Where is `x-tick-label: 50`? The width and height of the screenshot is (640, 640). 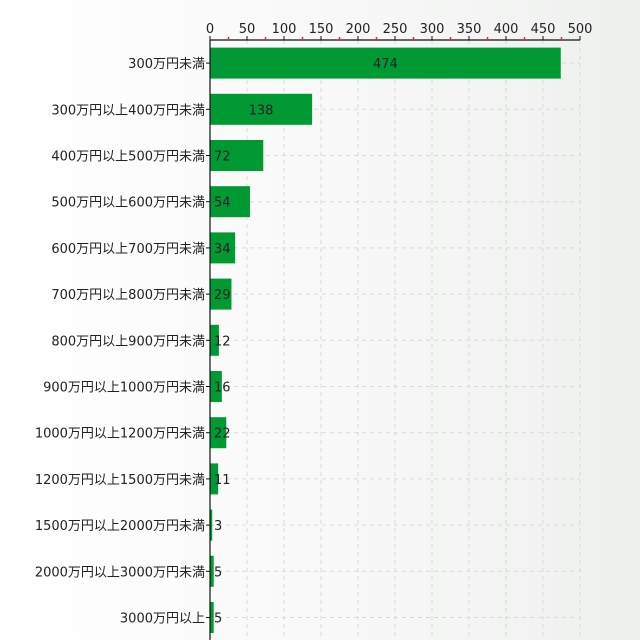
x-tick-label: 50 is located at coordinates (247, 29).